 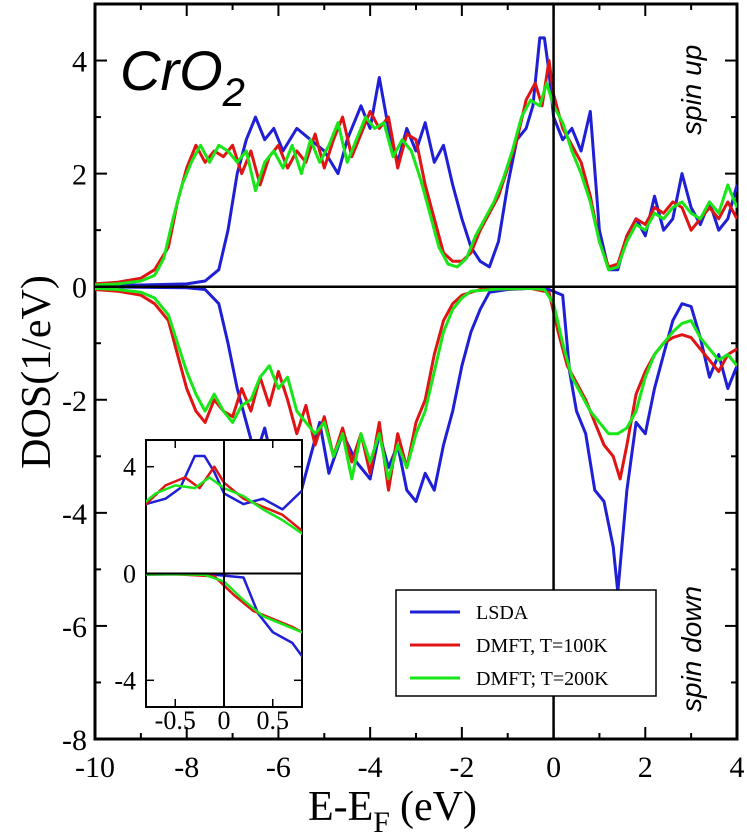 What do you see at coordinates (233, 93) in the screenshot?
I see `title-subscript: 2` at bounding box center [233, 93].